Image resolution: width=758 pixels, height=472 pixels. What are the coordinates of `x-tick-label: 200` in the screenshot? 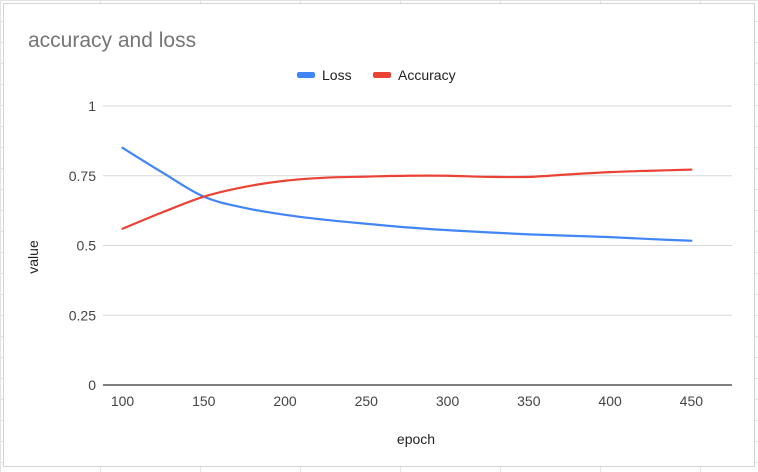 It's located at (285, 401).